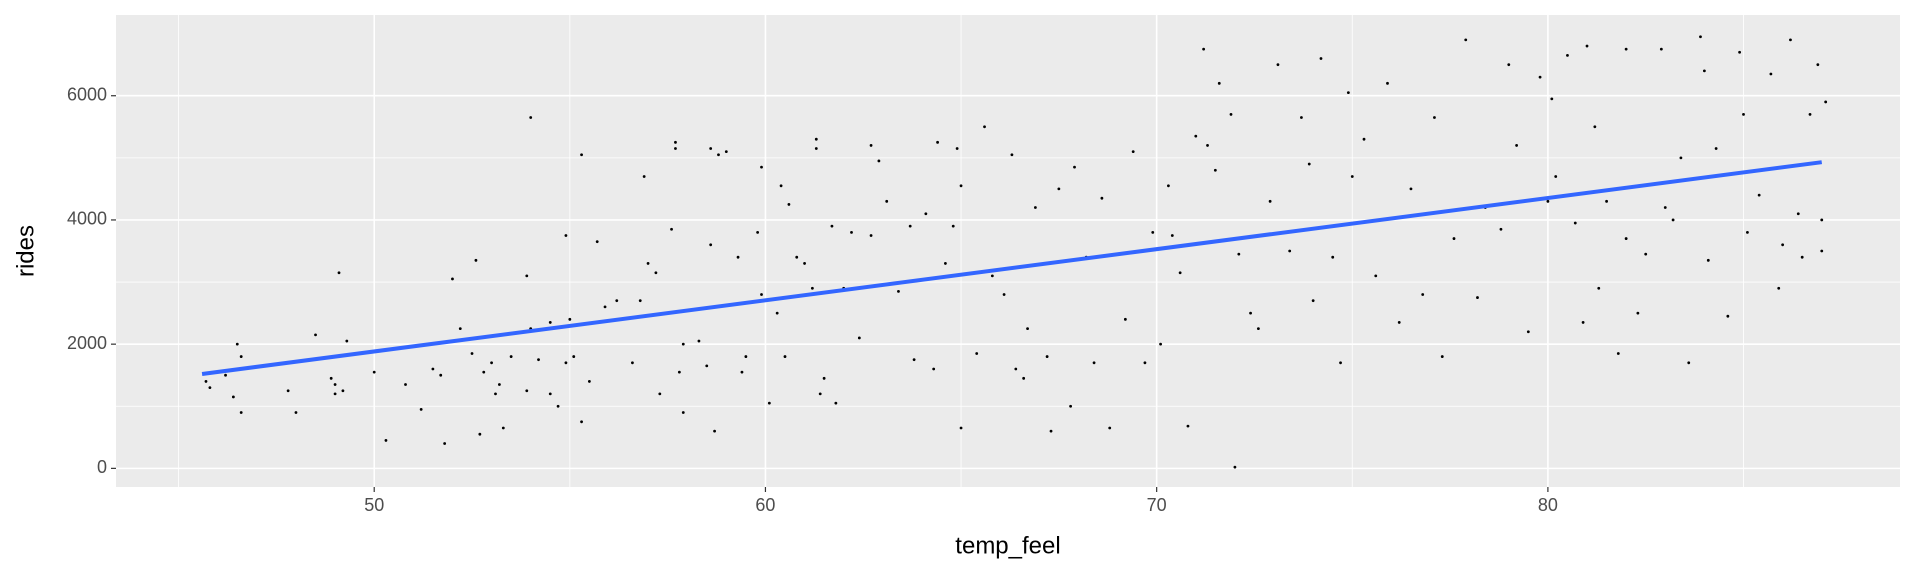 The image size is (1920, 576). Describe the element at coordinates (25, 251) in the screenshot. I see `y-axis-title: rides` at that location.